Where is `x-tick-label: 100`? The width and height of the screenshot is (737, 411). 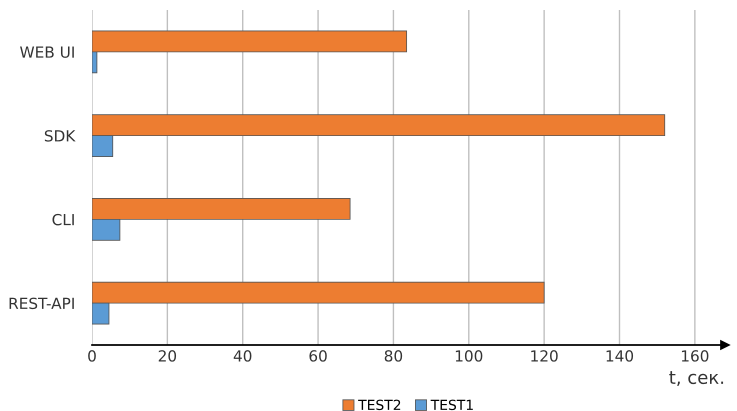
x-tick-label: 100 is located at coordinates (469, 356).